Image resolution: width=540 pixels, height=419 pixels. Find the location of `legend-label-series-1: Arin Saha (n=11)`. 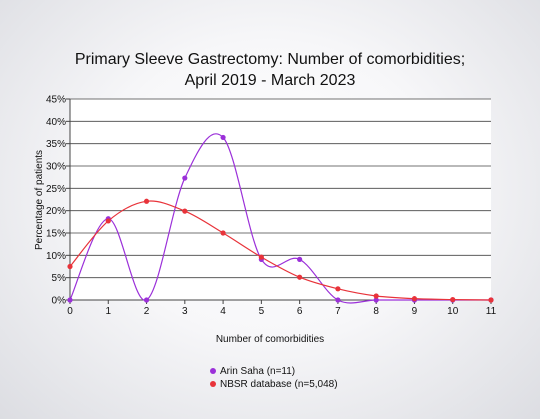

legend-label-series-1: Arin Saha (n=11) is located at coordinates (257, 371).